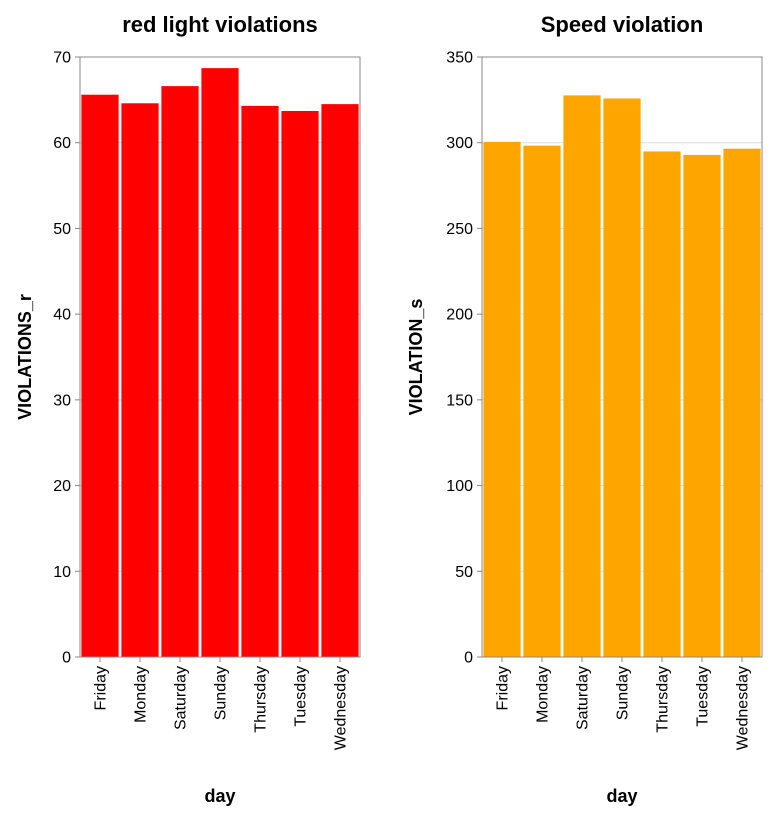 The width and height of the screenshot is (774, 823). What do you see at coordinates (220, 24) in the screenshot?
I see `chart-title: red light violations` at bounding box center [220, 24].